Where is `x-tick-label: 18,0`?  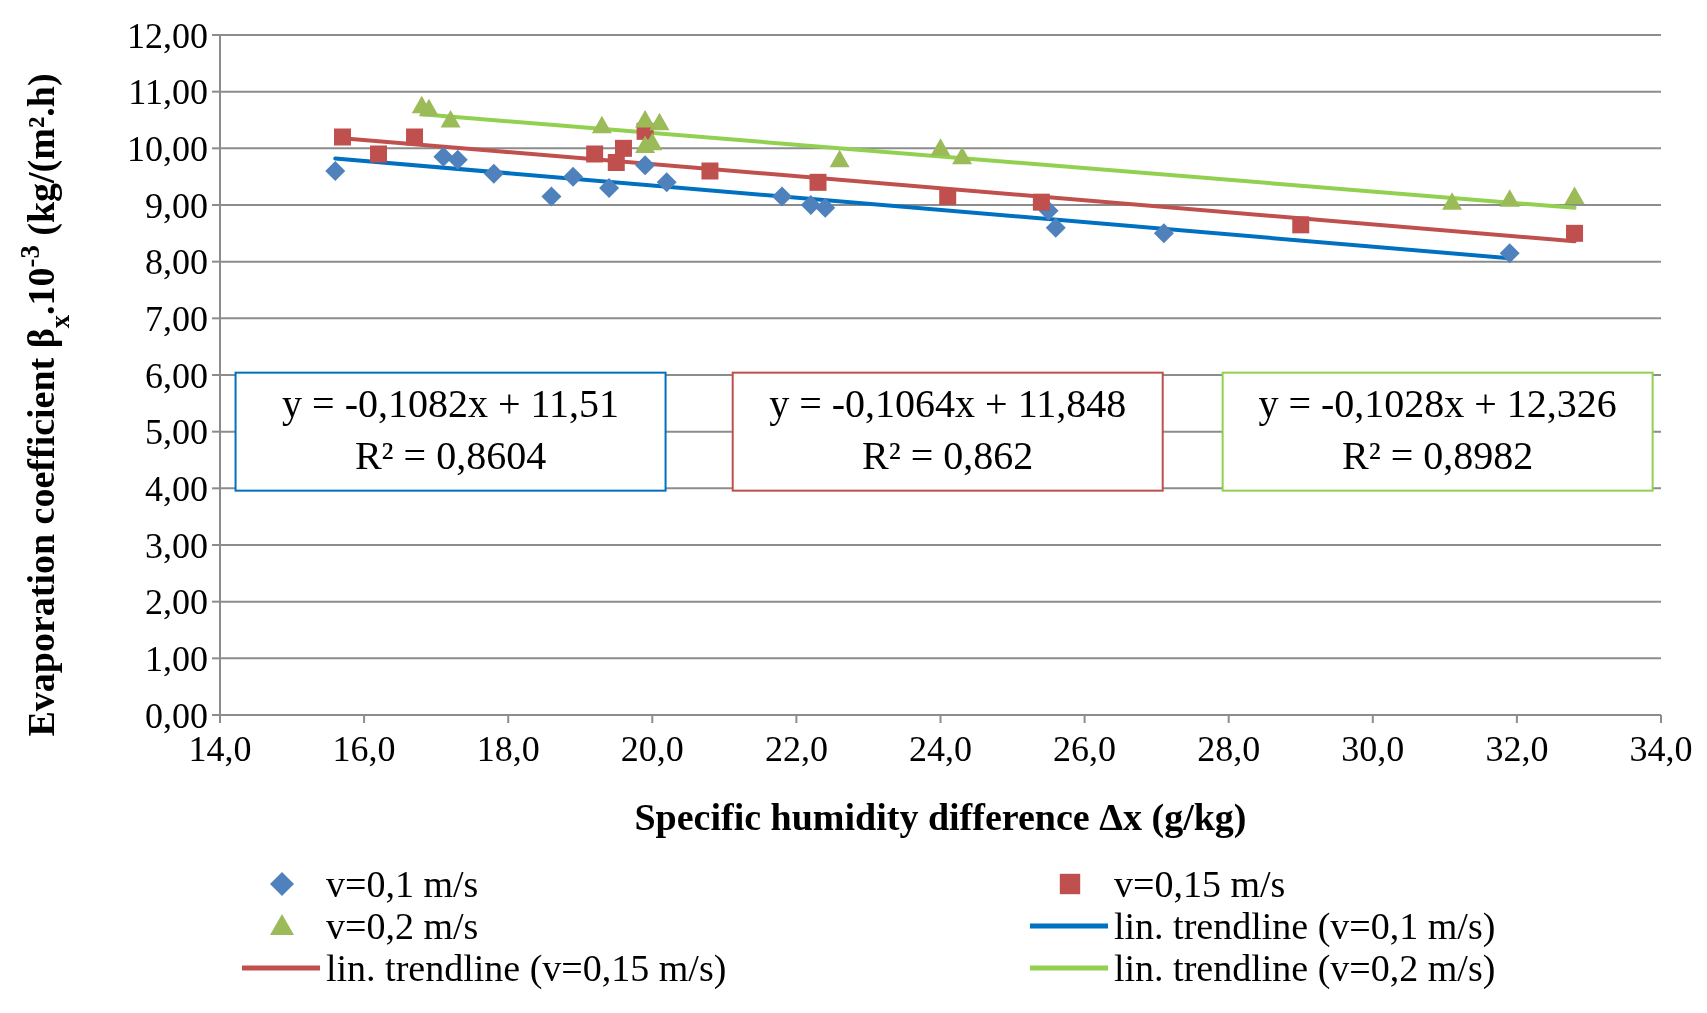 x-tick-label: 18,0 is located at coordinates (508, 749).